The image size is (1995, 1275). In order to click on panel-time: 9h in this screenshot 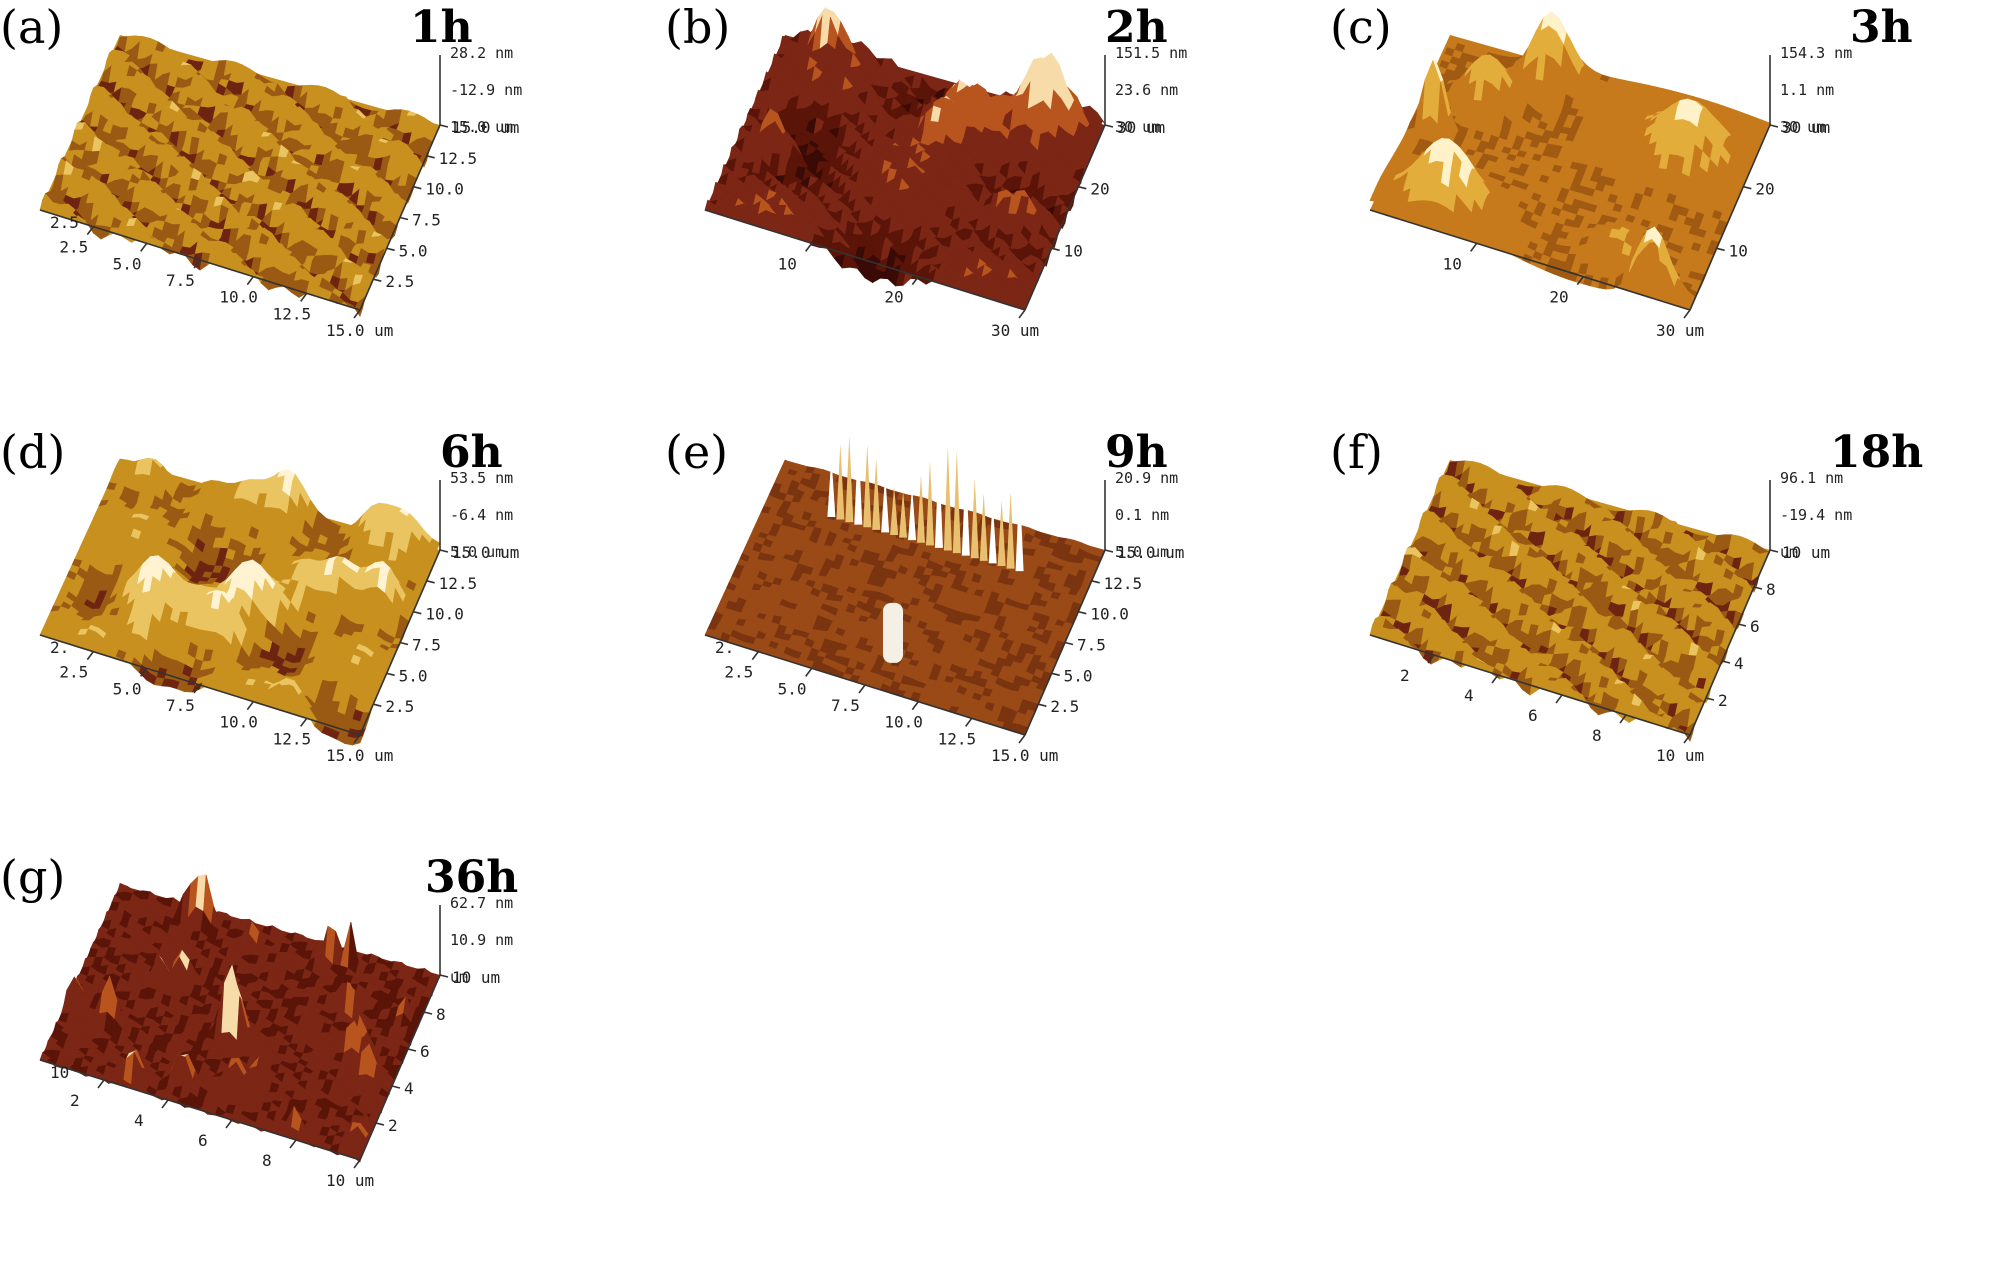, I will do `click(1136, 452)`.